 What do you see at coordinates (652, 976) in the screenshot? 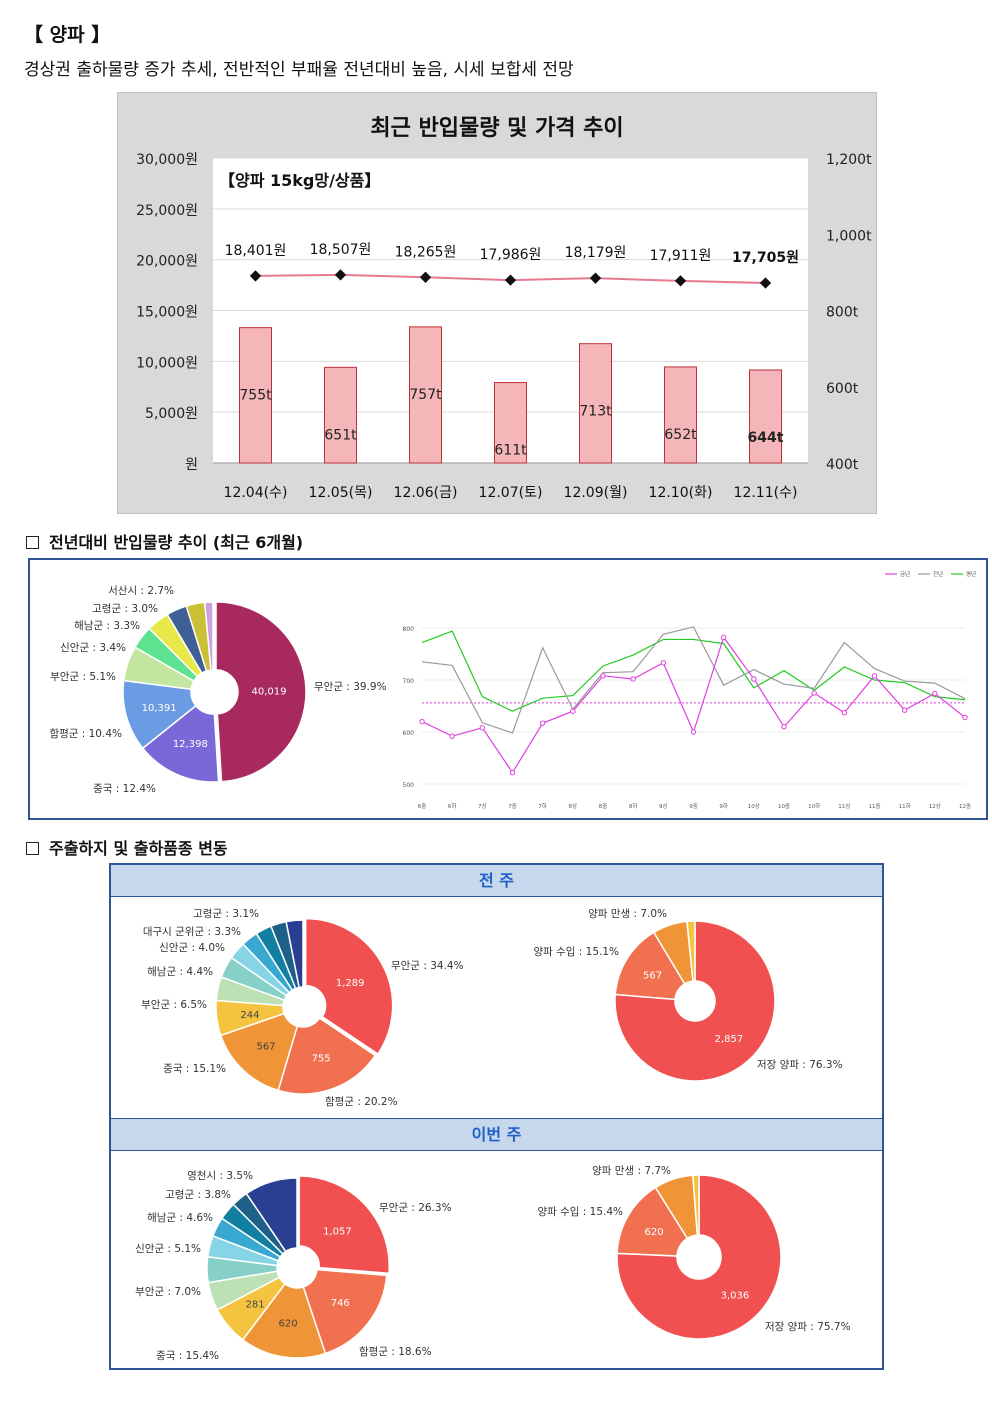
I see `prev-variety-value-label: 567` at bounding box center [652, 976].